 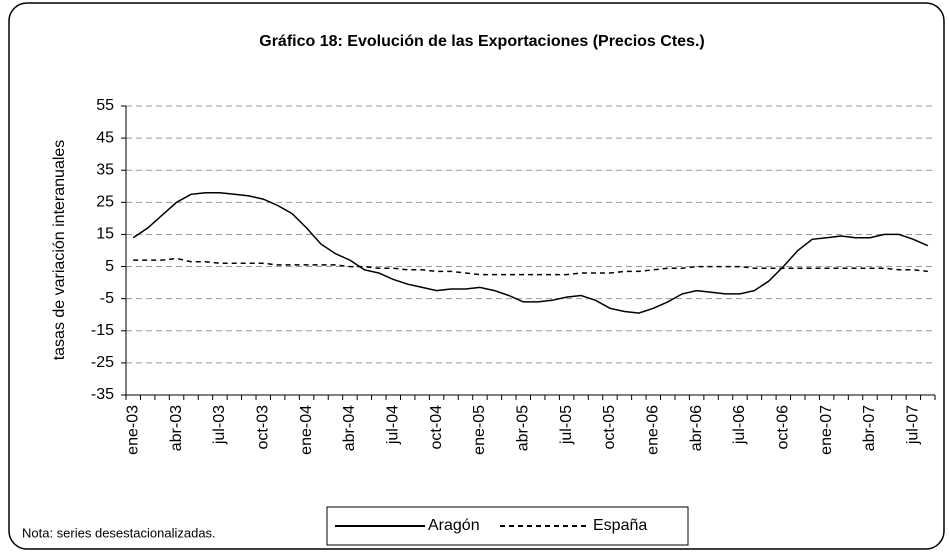 I want to click on x-tick-label: oct-04, so click(x=436, y=427).